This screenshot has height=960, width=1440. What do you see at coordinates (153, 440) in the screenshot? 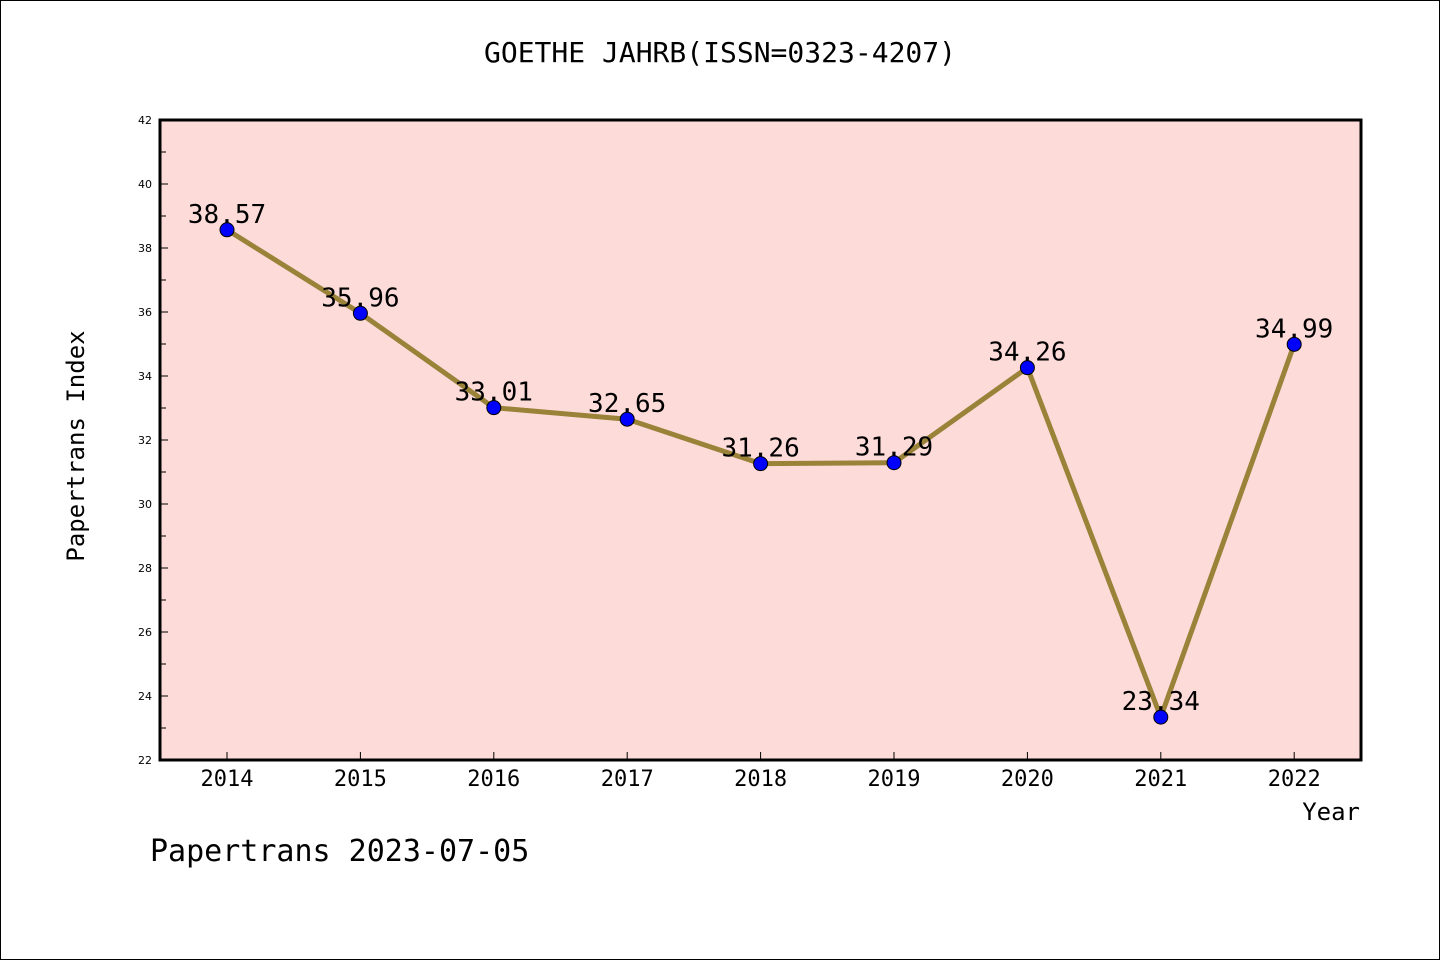
I see `y-axis: 22 24 26 28 30 32 34 36 38 40 42` at bounding box center [153, 440].